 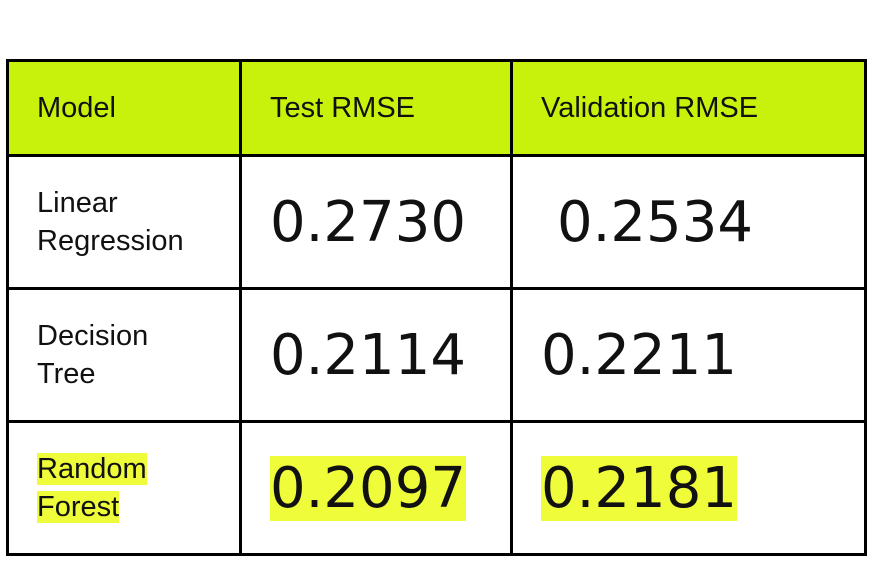 I want to click on value-cell: 0.2097, so click(x=376, y=488).